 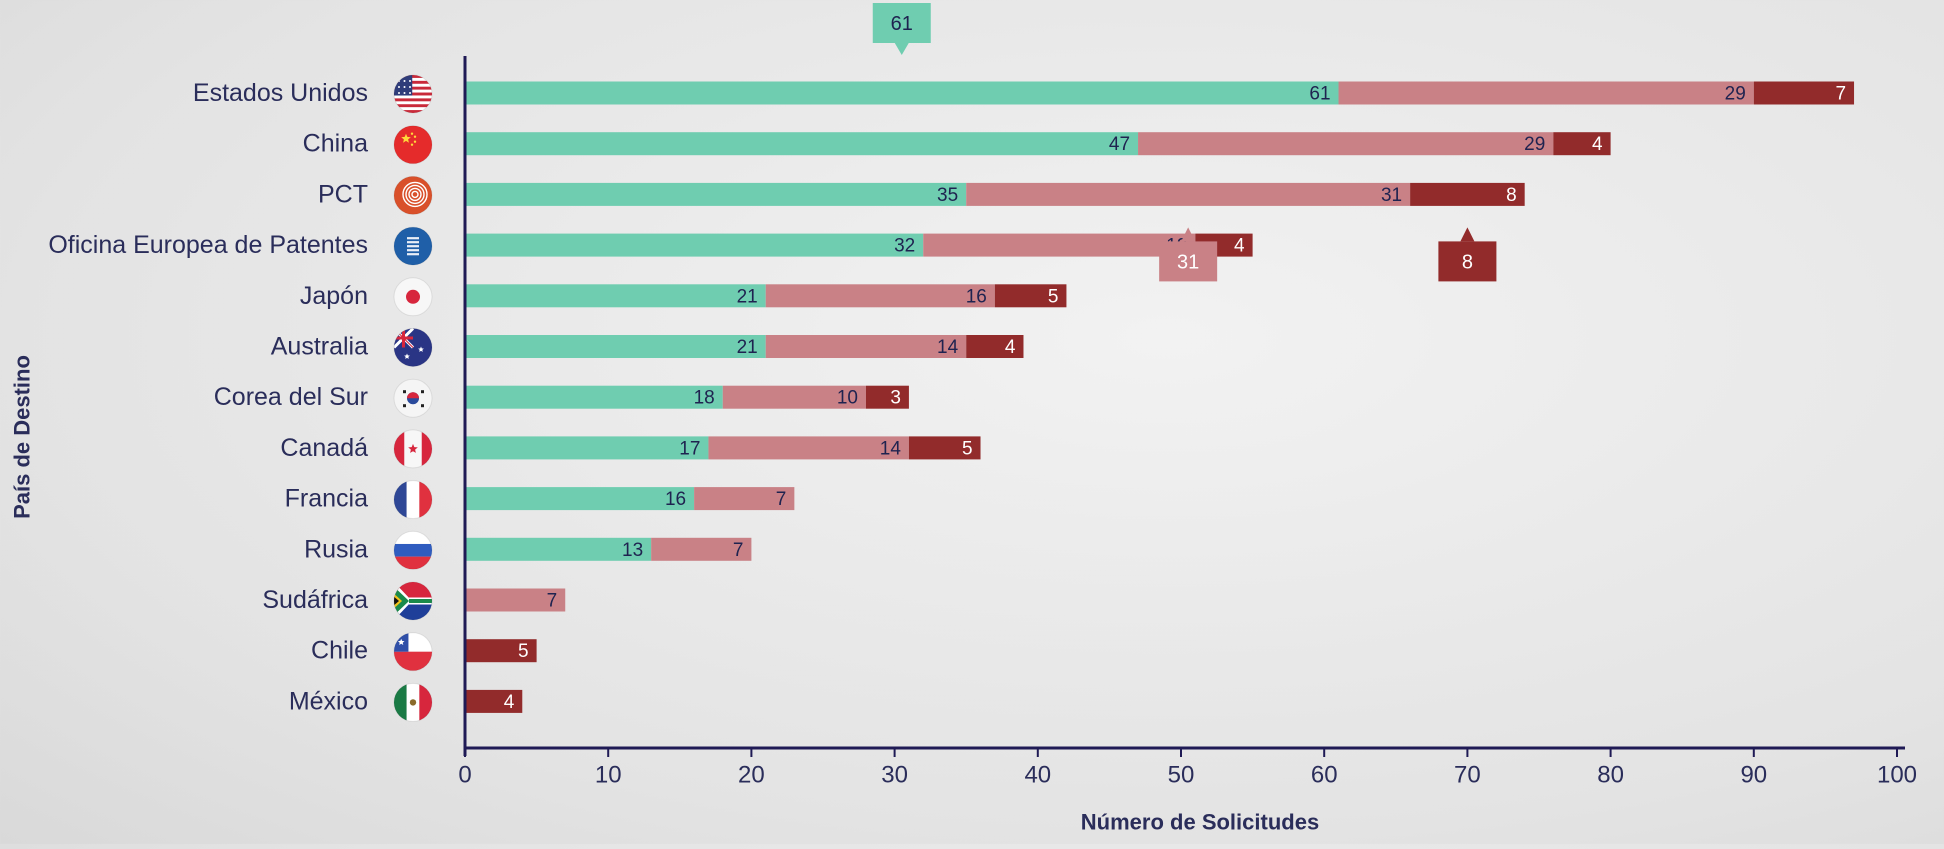 What do you see at coordinates (632, 550) in the screenshot?
I see `bar-value-label: 13` at bounding box center [632, 550].